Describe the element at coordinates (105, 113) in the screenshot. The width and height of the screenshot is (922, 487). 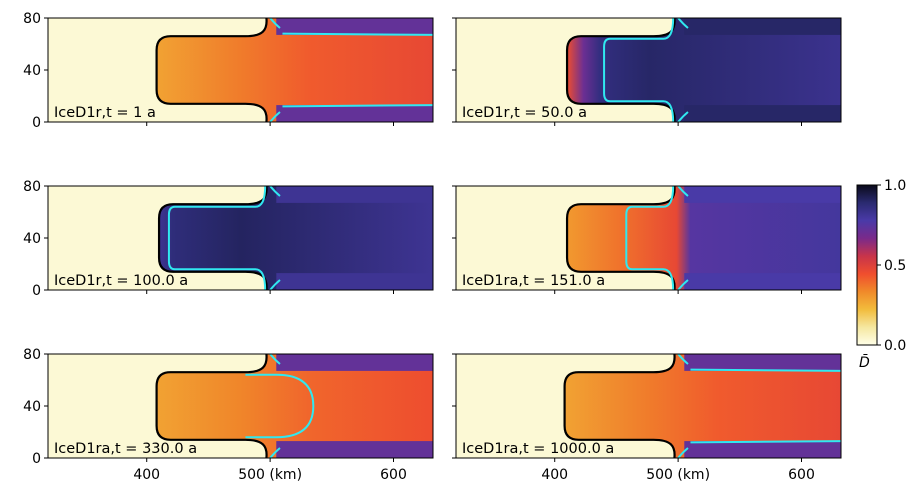
I see `panel-label: IceD1r,t = 1 a` at that location.